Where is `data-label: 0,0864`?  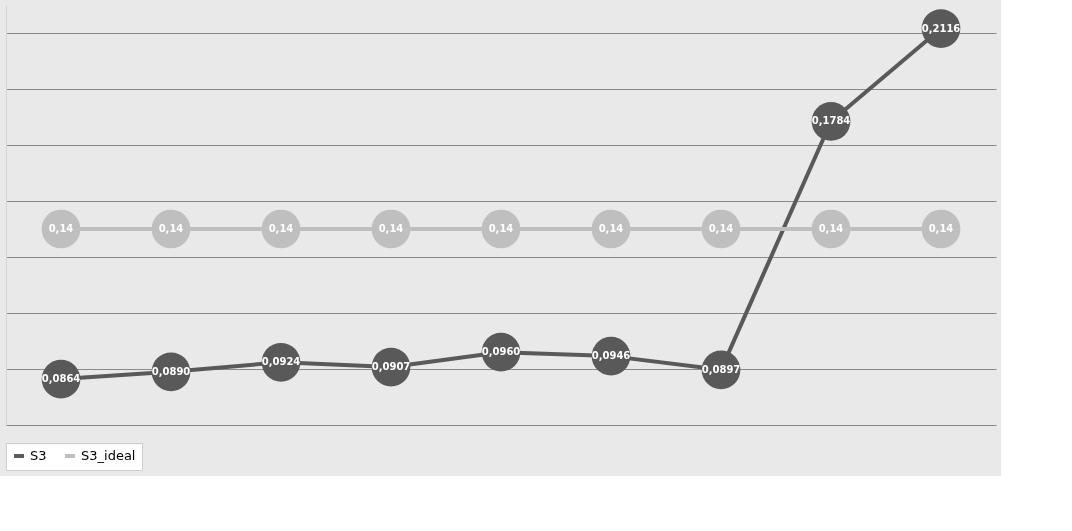
data-label: 0,0864 is located at coordinates (61, 379).